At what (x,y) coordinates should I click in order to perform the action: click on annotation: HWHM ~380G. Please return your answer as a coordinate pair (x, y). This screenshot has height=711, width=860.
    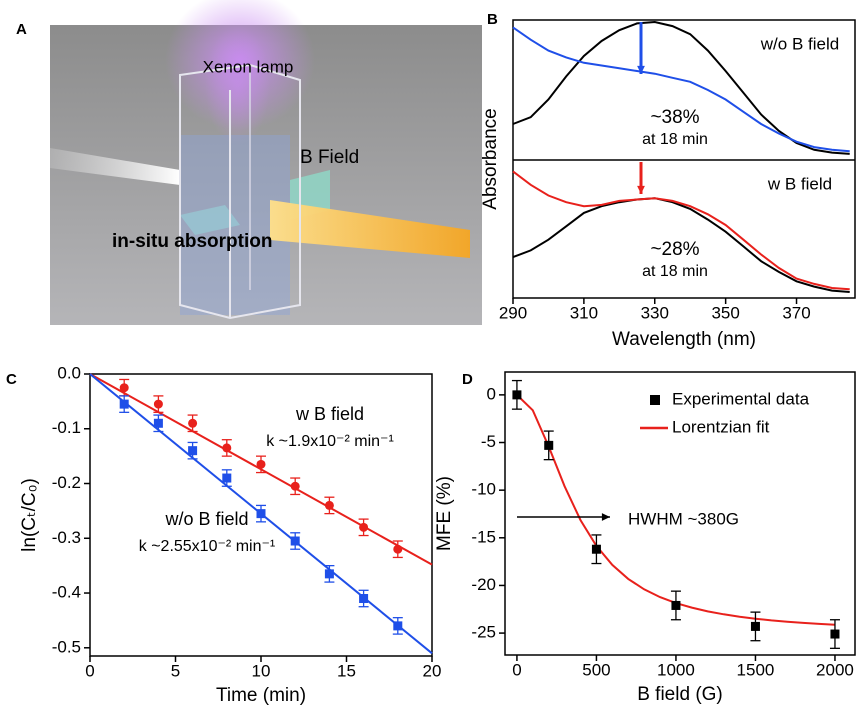
    Looking at the image, I should click on (683, 518).